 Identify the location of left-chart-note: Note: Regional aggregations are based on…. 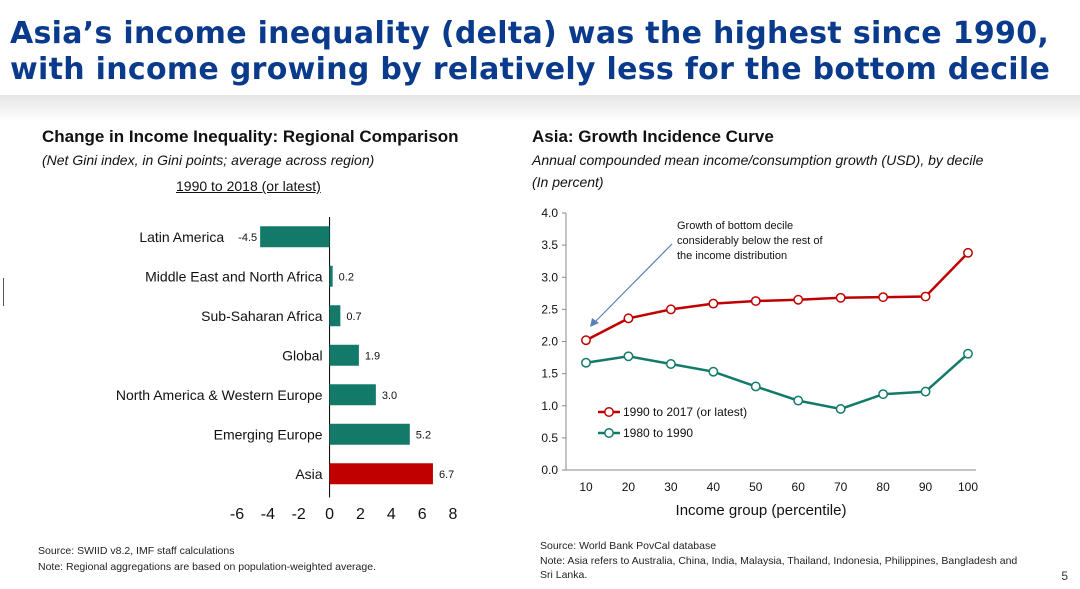
(207, 567).